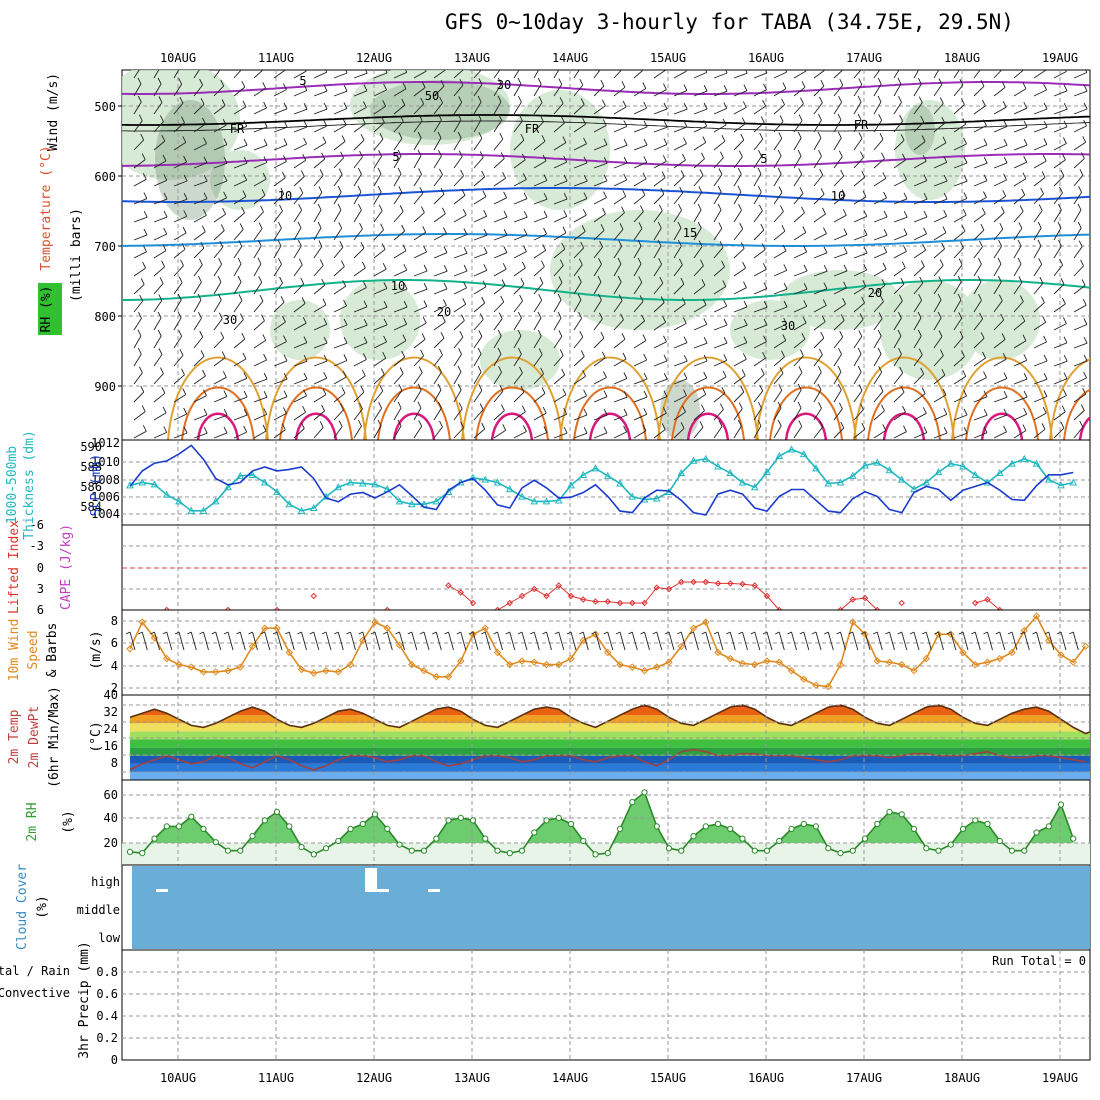  I want to click on temp-tick-label: 40, so click(111, 695).